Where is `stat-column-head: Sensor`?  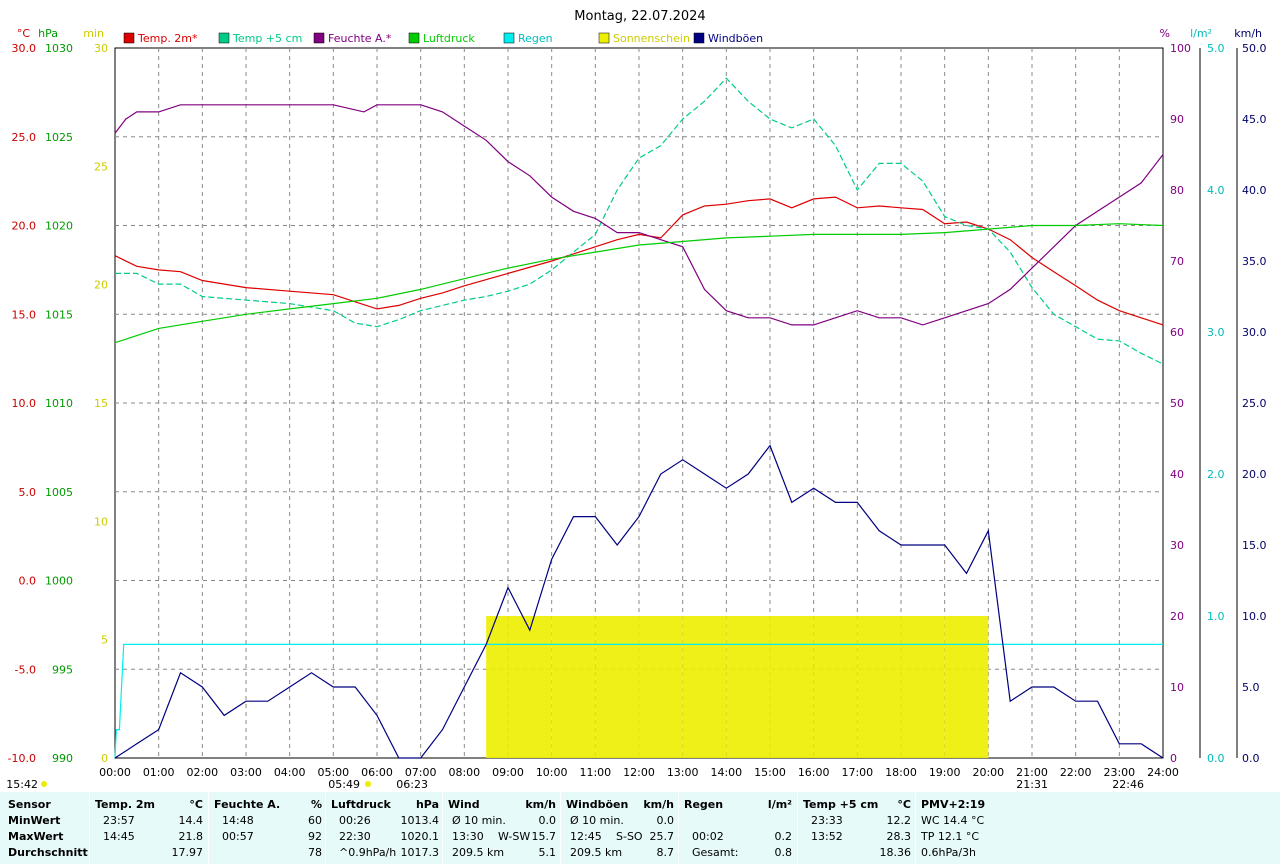 stat-column-head: Sensor is located at coordinates (29, 804).